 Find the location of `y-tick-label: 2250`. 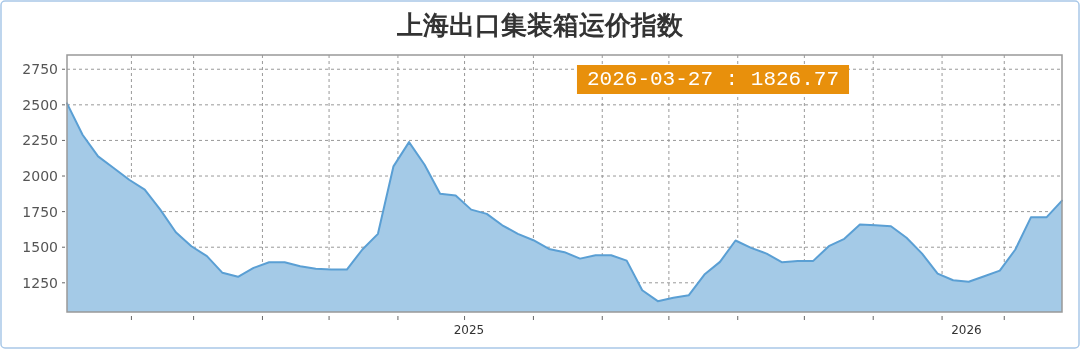

y-tick-label: 2250 is located at coordinates (40, 140).